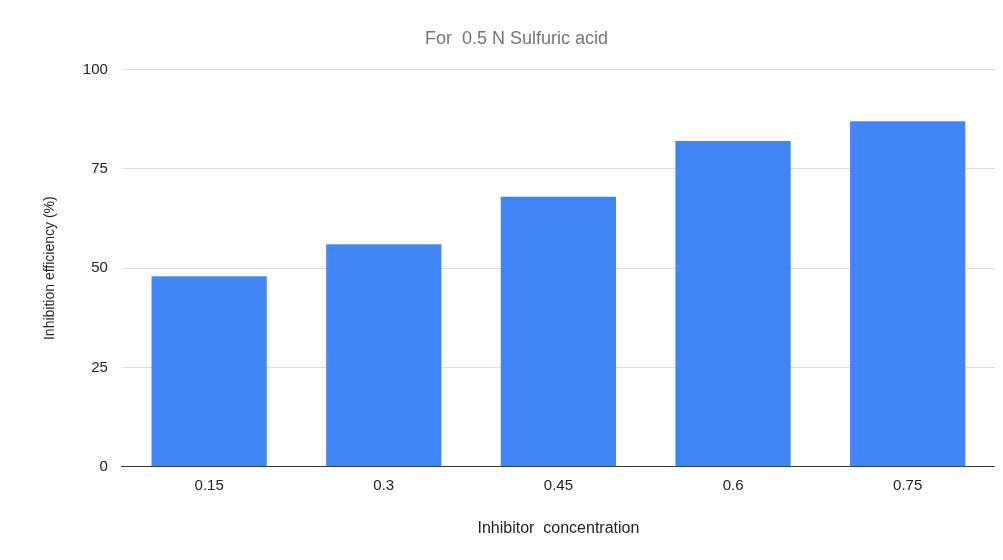 This screenshot has width=1003, height=560. I want to click on x-tick-label: 0.15, so click(209, 484).